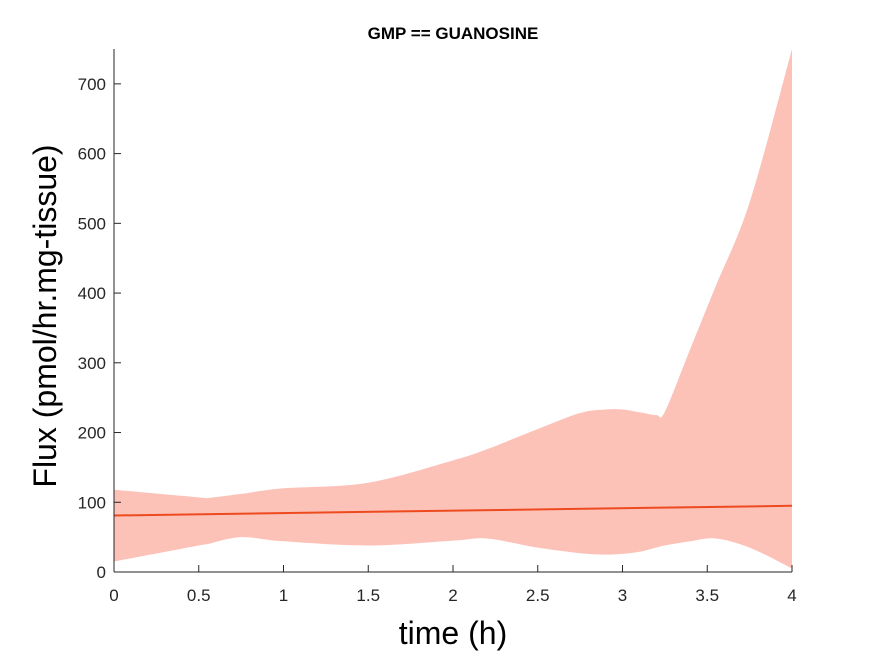 This screenshot has height=656, width=875. I want to click on y-tick-label: 600, so click(92, 154).